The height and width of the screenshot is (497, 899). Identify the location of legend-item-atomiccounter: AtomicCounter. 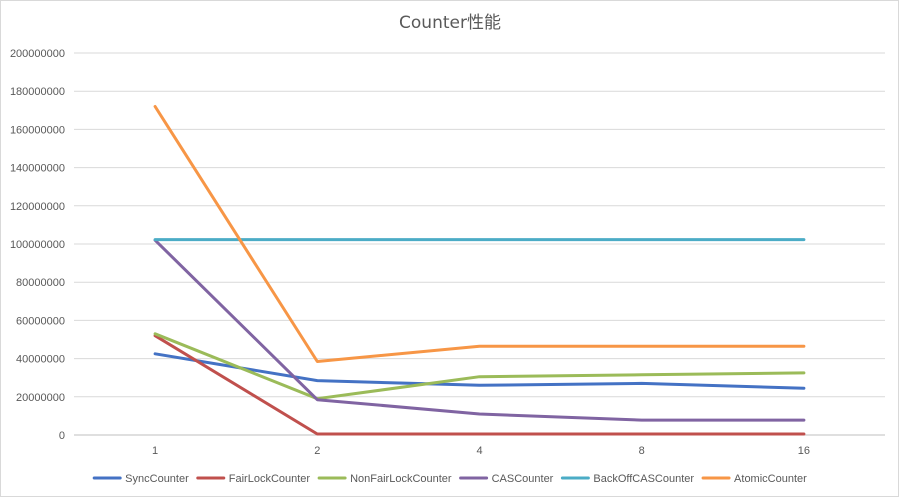
(754, 479).